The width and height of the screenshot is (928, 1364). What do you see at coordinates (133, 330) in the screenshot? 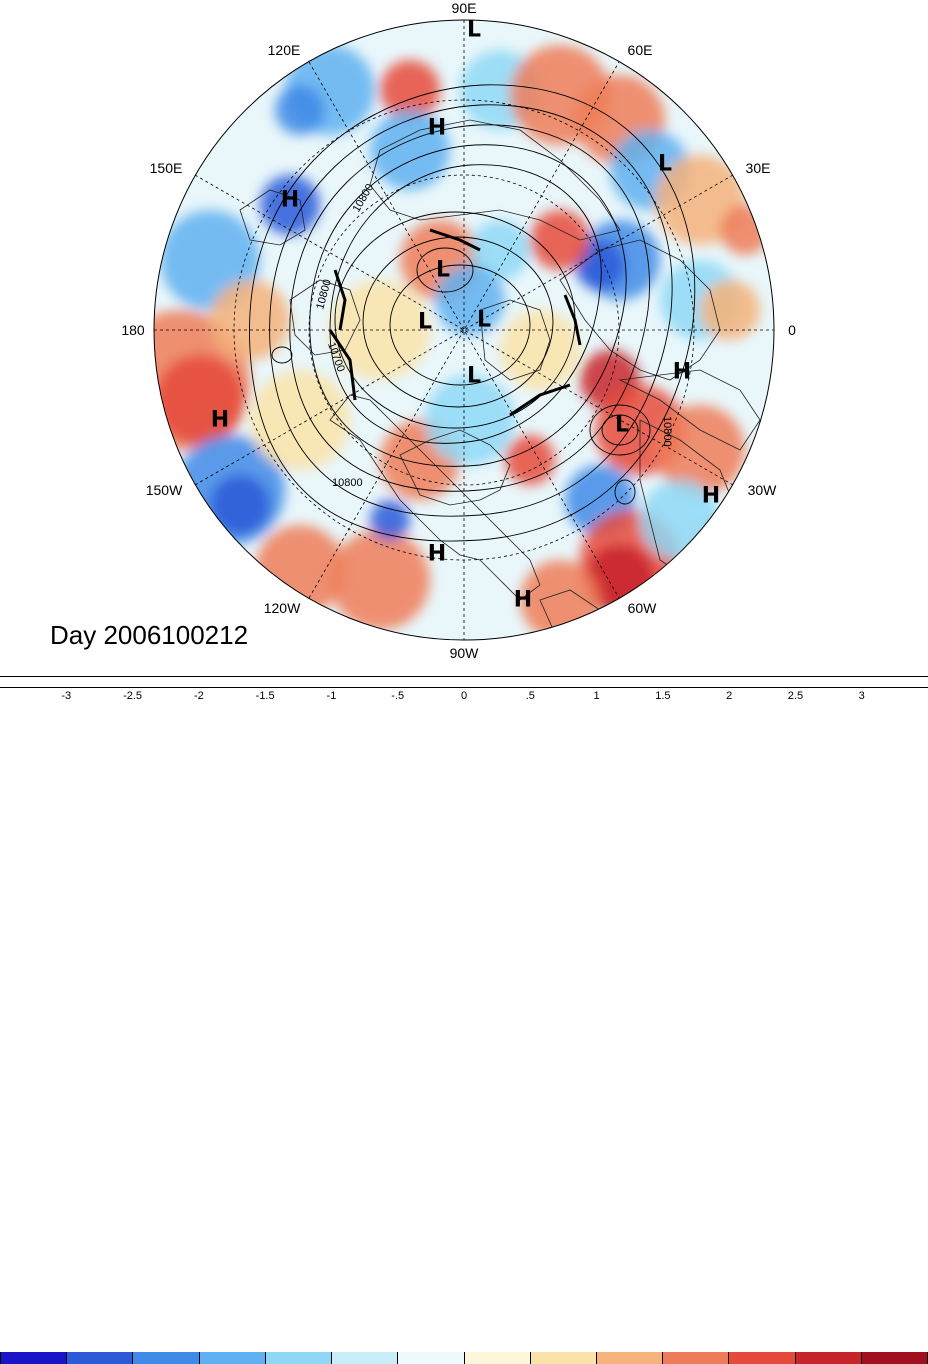
I see `lon-label-180: 180` at bounding box center [133, 330].